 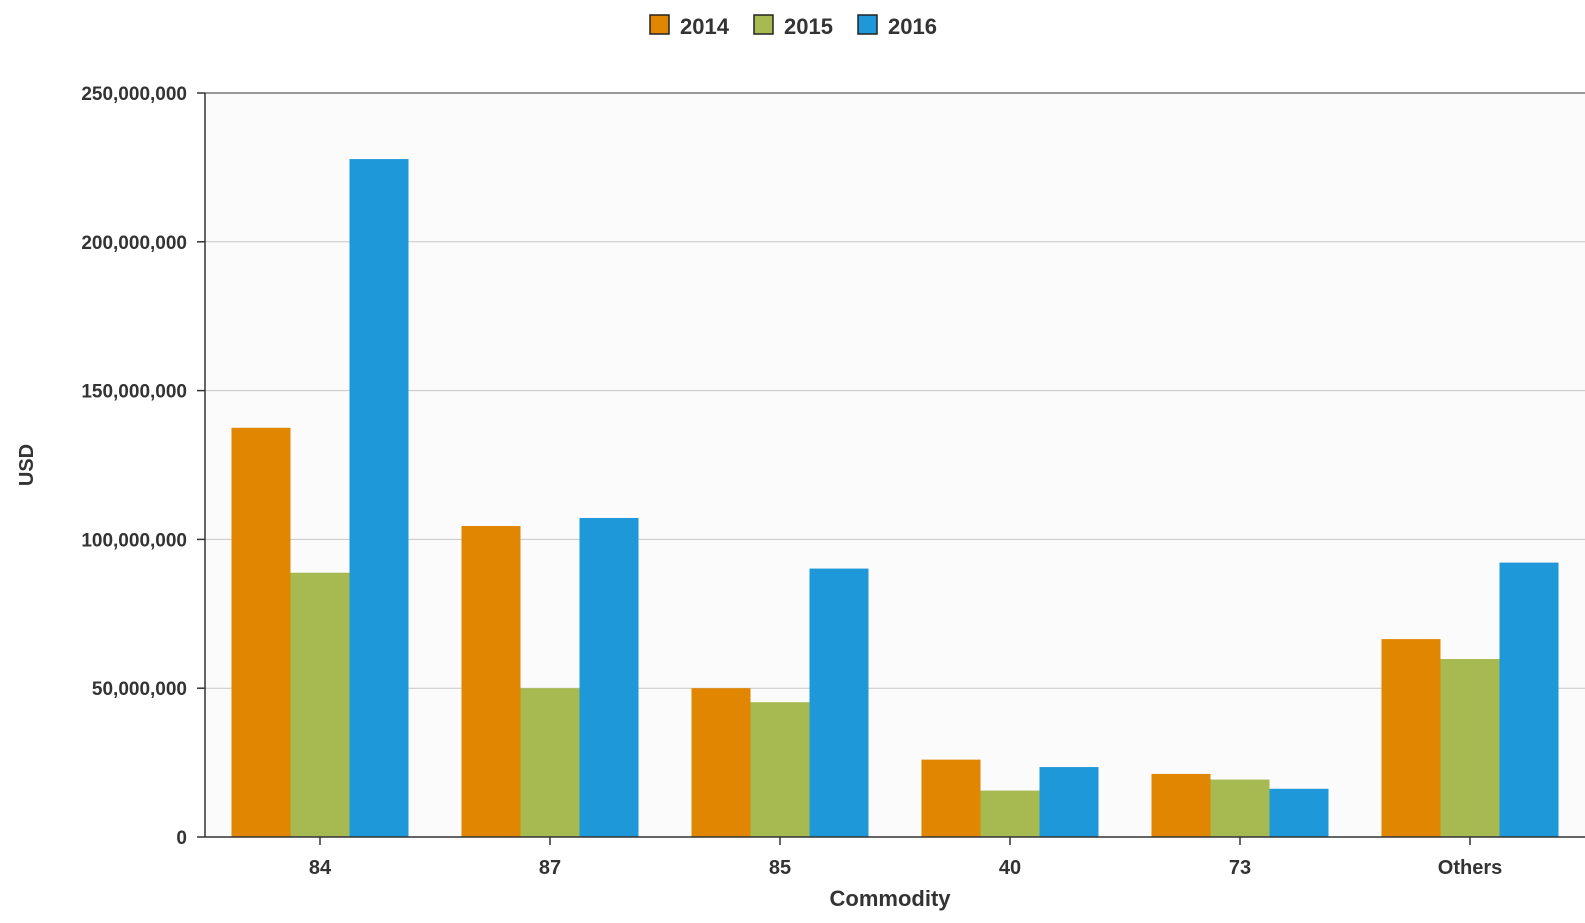 I want to click on y-tick-label: 250,000,000, so click(x=134, y=94).